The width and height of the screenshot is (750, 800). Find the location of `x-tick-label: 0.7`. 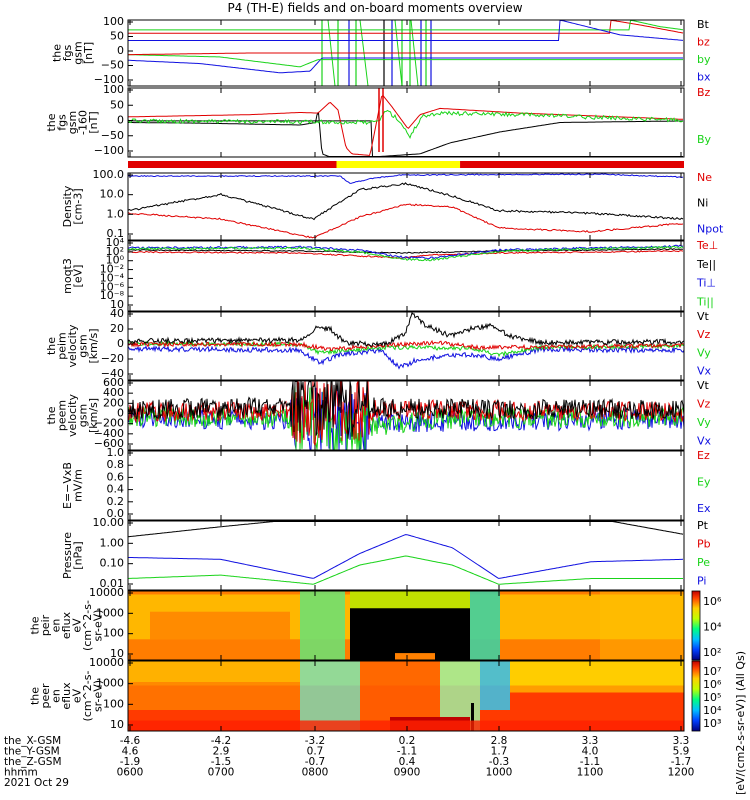

x-tick-label: 0.7 is located at coordinates (315, 752).